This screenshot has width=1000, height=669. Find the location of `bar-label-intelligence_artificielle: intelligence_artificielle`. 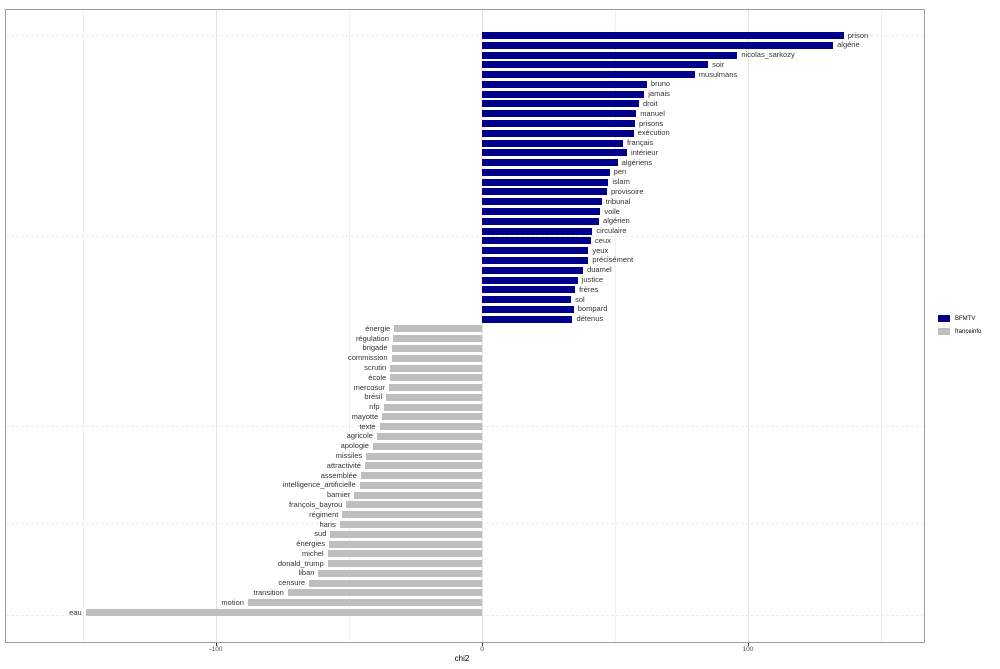

bar-label-intelligence_artificielle: intelligence_artificielle is located at coordinates (319, 485).